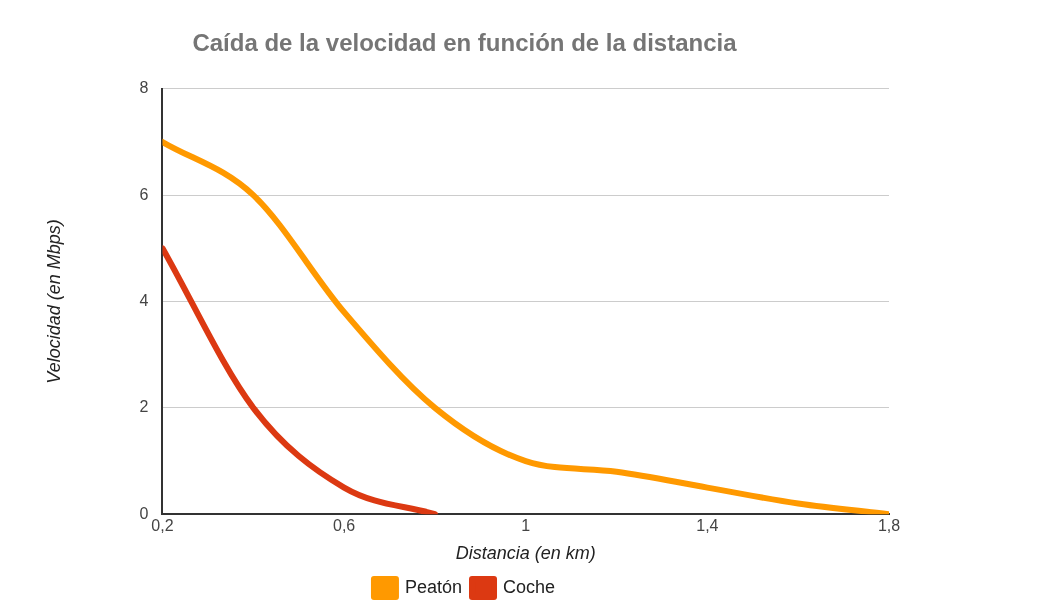  Describe the element at coordinates (529, 586) in the screenshot. I see `legend-label: Coche` at that location.